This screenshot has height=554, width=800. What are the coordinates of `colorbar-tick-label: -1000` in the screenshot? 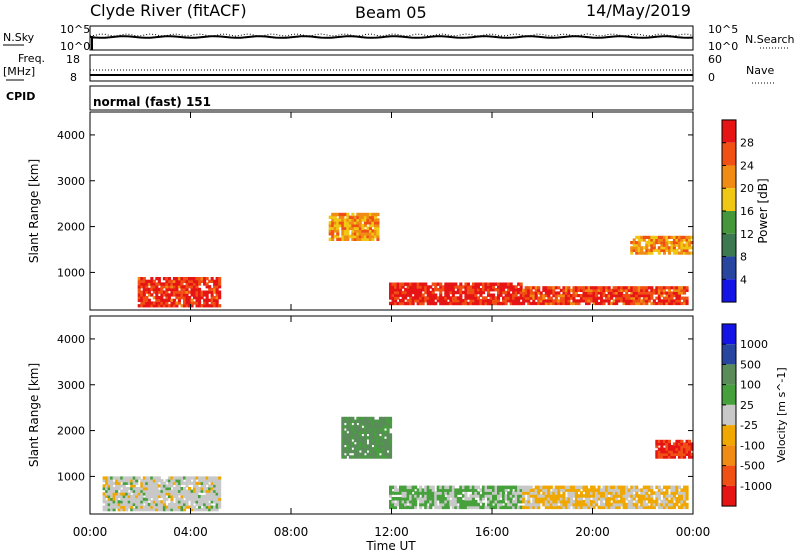 It's located at (756, 486).